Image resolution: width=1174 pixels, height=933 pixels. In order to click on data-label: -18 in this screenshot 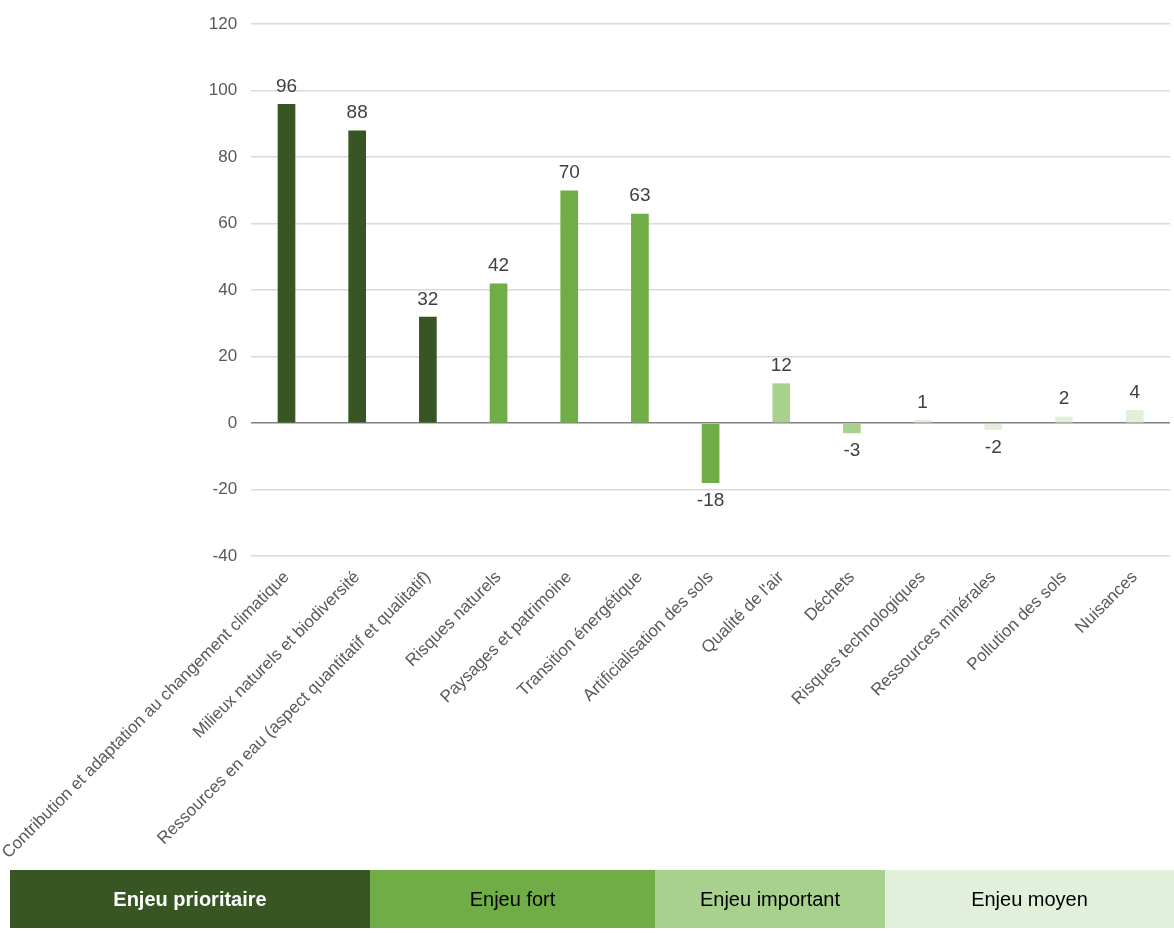, I will do `click(710, 499)`.